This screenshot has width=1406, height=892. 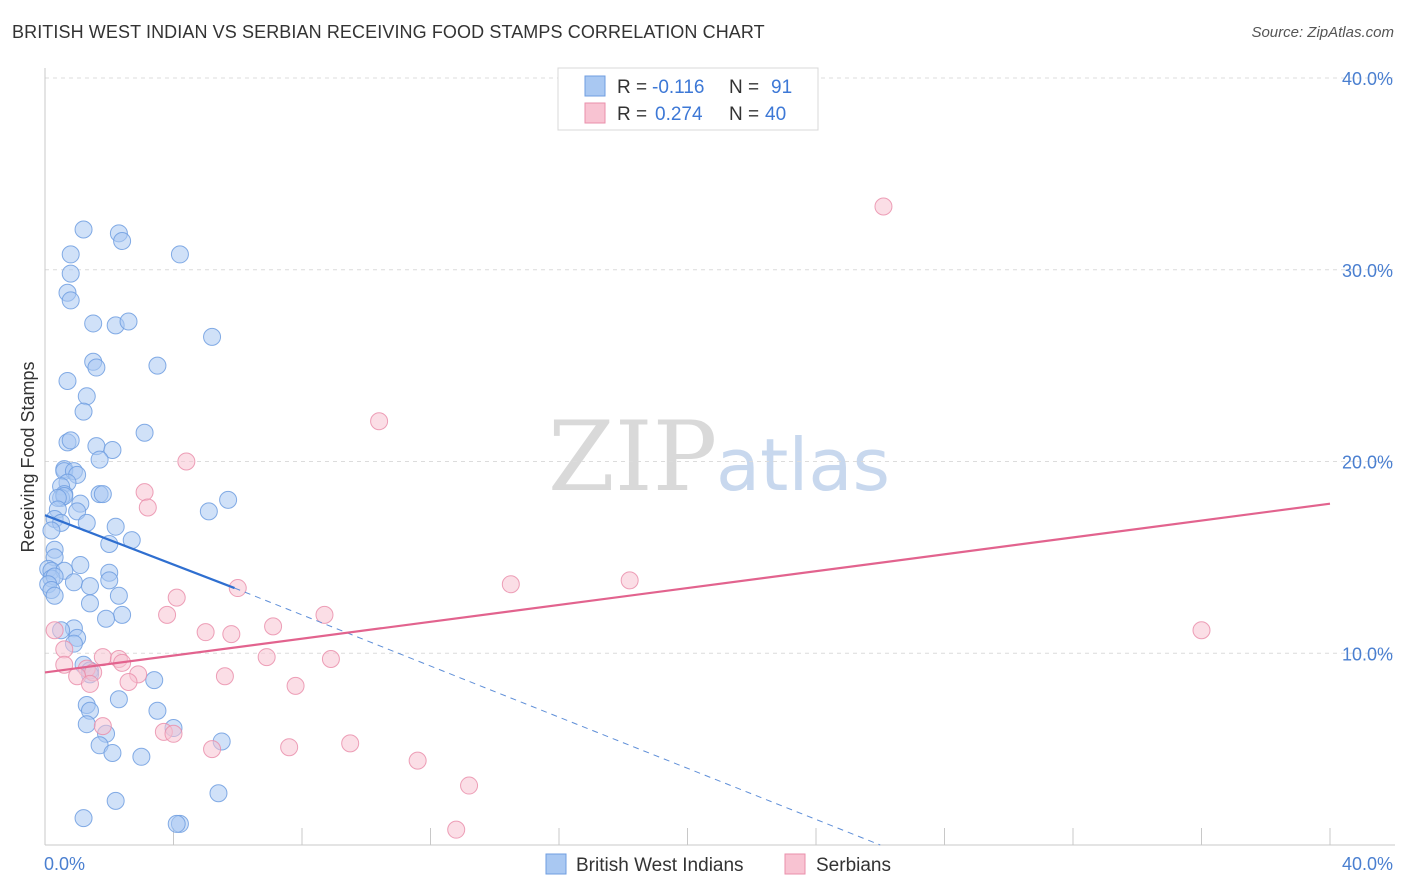 What do you see at coordinates (688, 99) in the screenshot?
I see `legend: R = -0.116 N = 91 R = 0.274 N = 40` at bounding box center [688, 99].